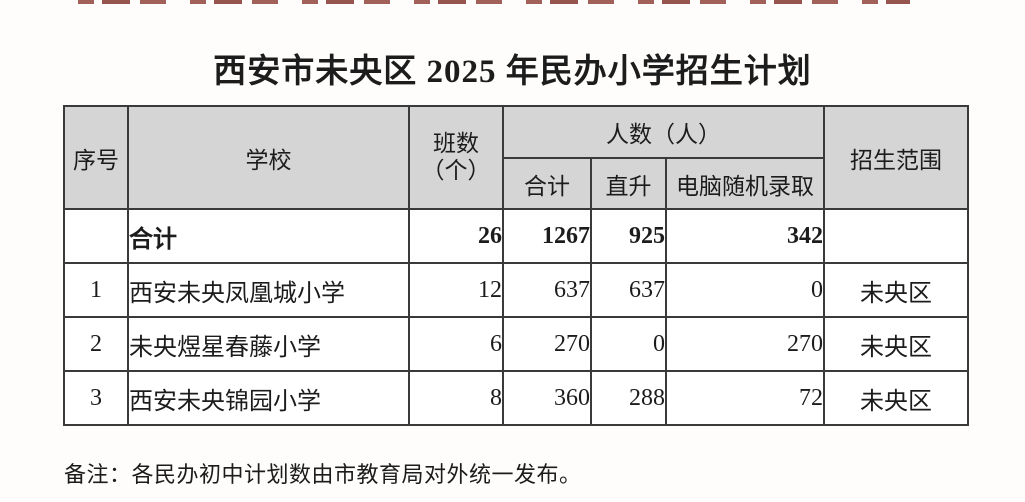 Image resolution: width=1025 pixels, height=502 pixels. I want to click on header-classes: 班数 （个）, so click(456, 157).